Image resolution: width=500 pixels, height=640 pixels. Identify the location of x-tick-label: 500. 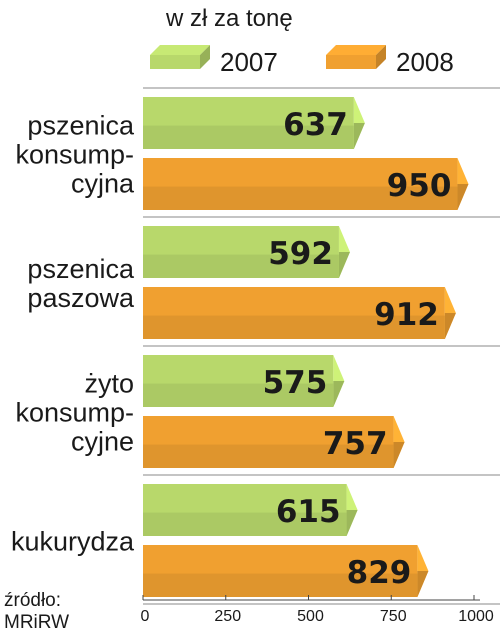
(310, 616).